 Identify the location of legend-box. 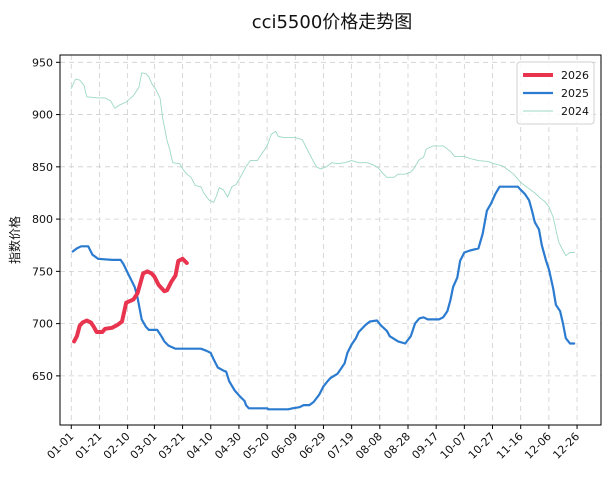
(555, 93).